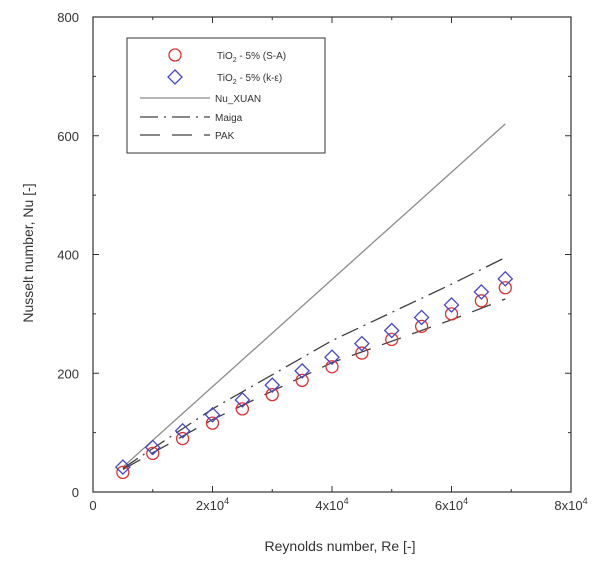 Image resolution: width=594 pixels, height=561 pixels. Describe the element at coordinates (340, 546) in the screenshot. I see `x-axis-title: Reynolds number, Re [-]` at that location.